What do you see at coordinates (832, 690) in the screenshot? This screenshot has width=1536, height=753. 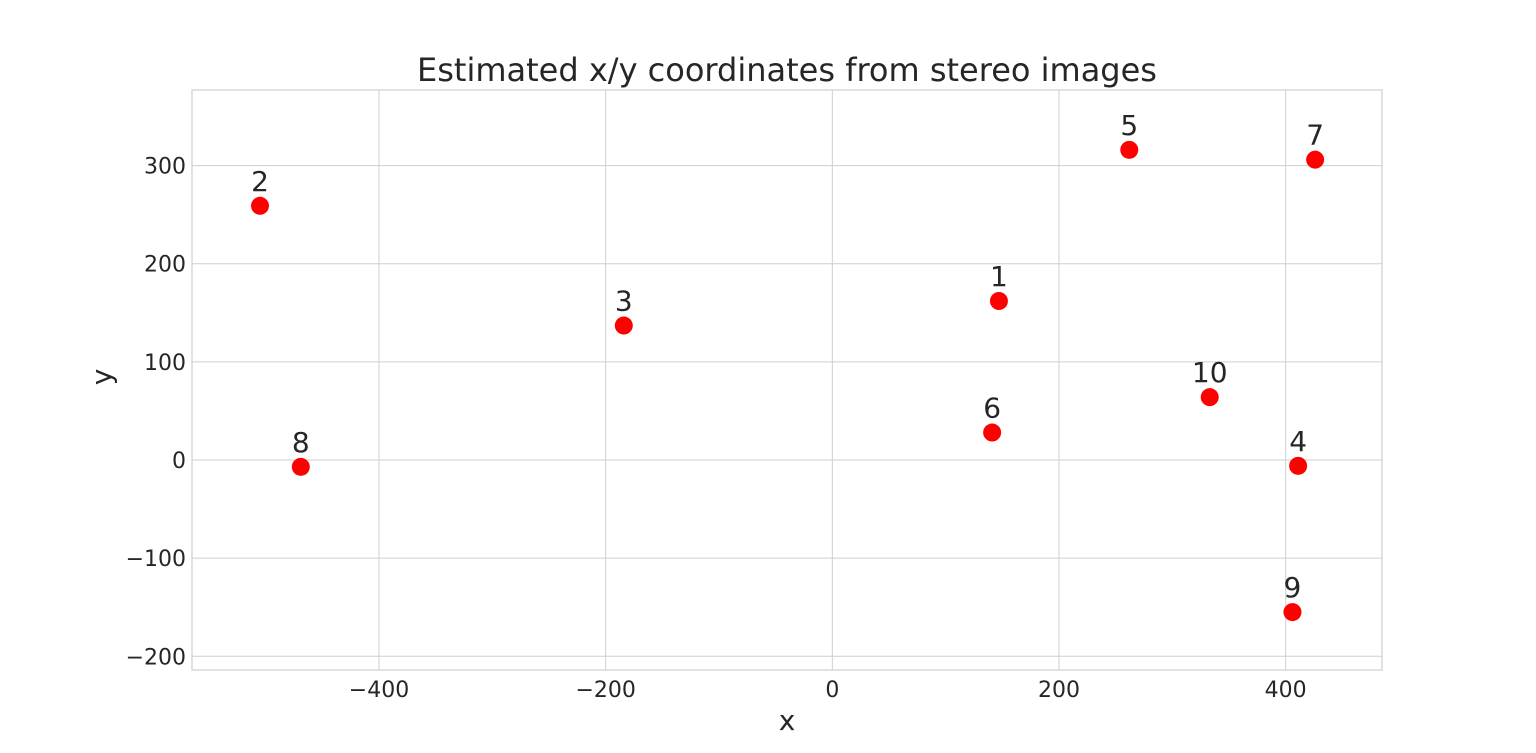 I see `x-tick-label: 0` at bounding box center [832, 690].